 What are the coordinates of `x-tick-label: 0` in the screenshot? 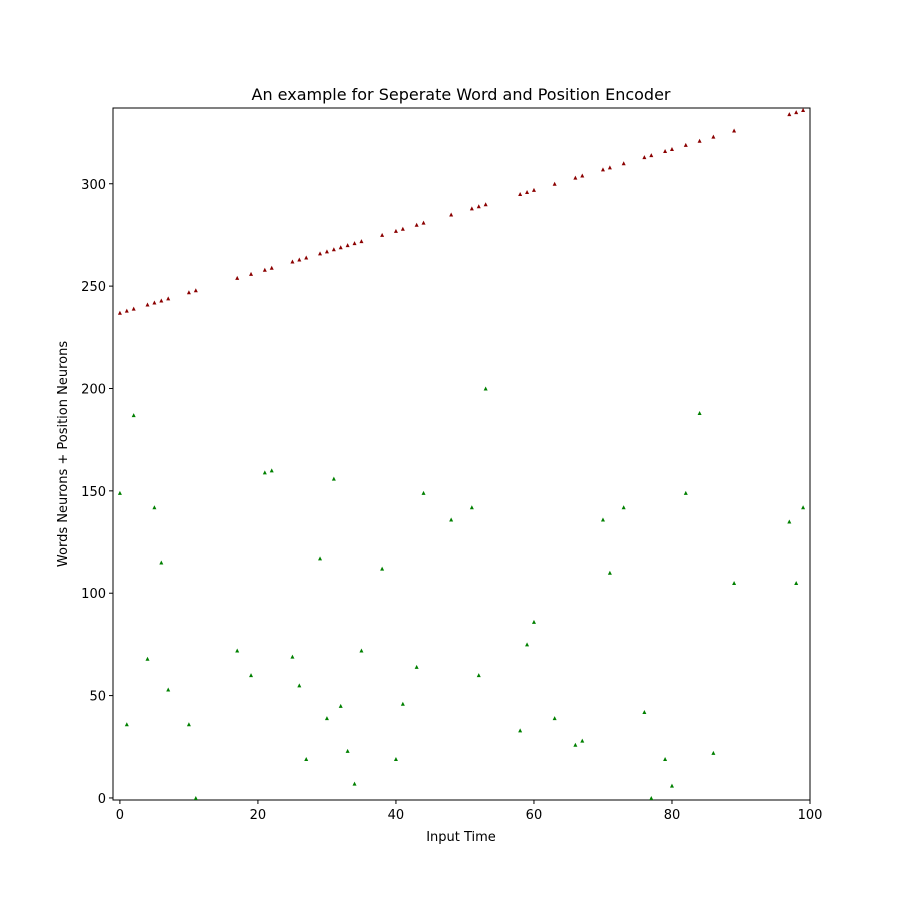 It's located at (120, 815).